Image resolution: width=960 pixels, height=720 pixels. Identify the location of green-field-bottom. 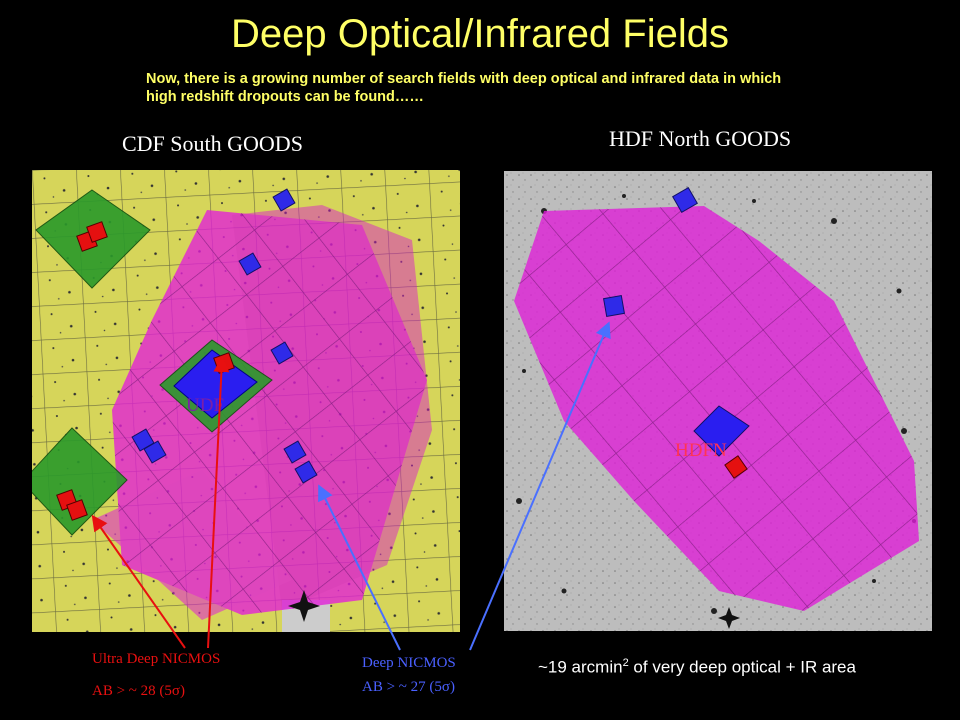
(80, 481).